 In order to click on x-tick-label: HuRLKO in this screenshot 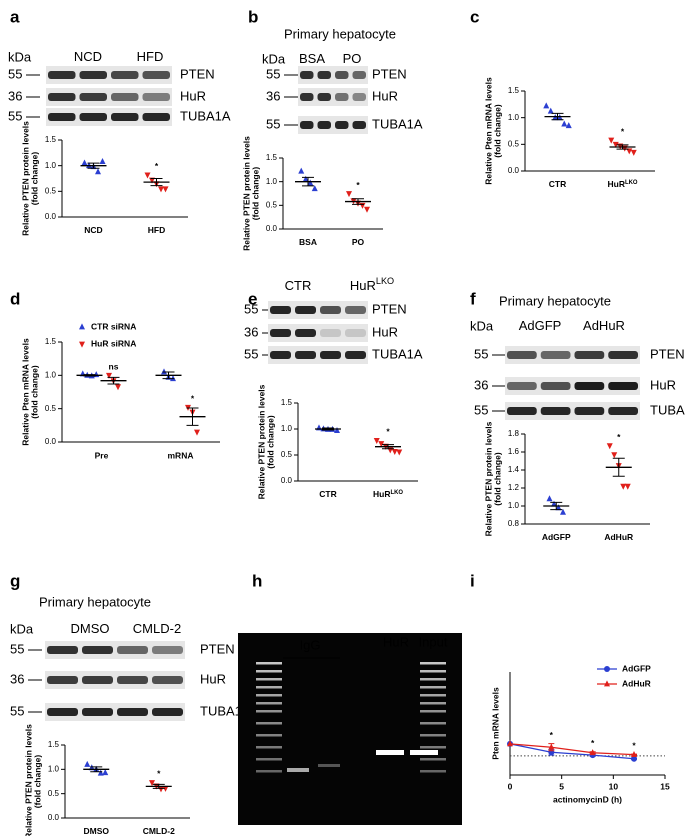, I will do `click(622, 184)`.